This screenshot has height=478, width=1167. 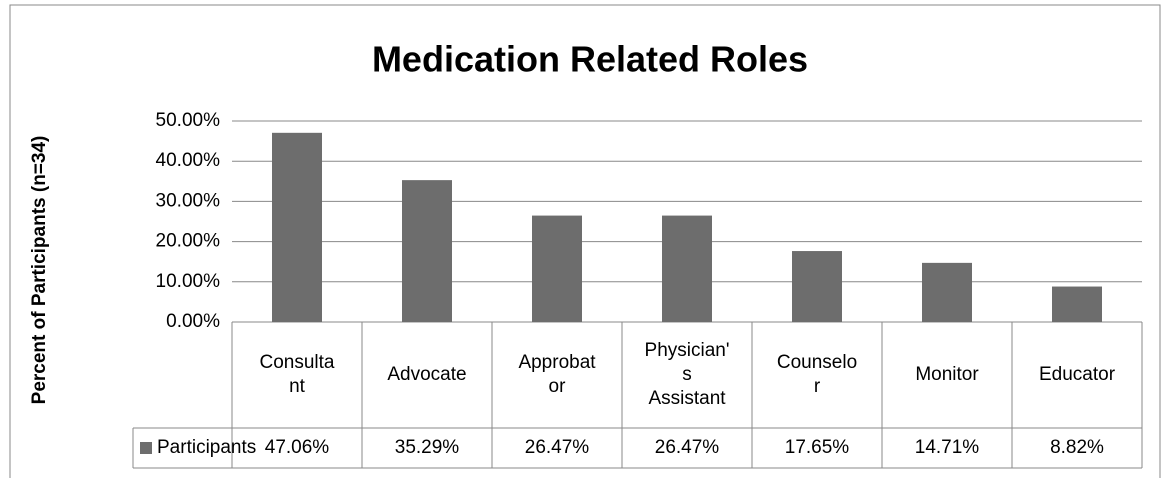 What do you see at coordinates (188, 160) in the screenshot?
I see `y-tick-label: 40.00%` at bounding box center [188, 160].